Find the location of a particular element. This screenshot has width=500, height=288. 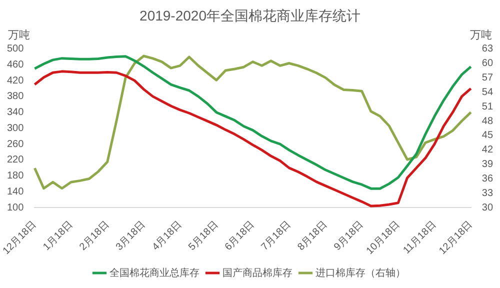

y-tick-label: 340 is located at coordinates (15, 112).